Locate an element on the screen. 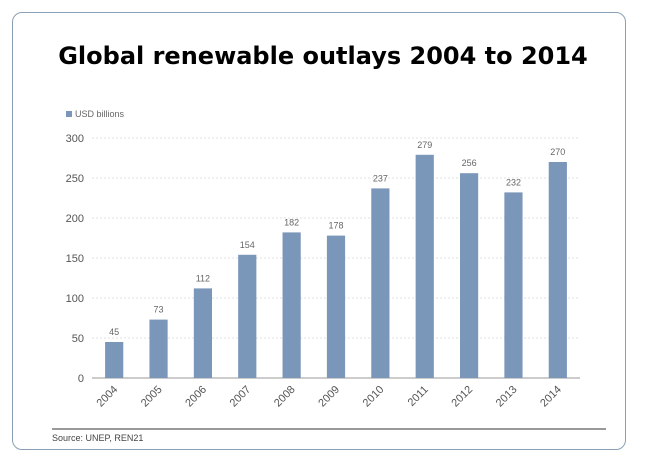  x-tick-label-2011: 2011 is located at coordinates (418, 396).